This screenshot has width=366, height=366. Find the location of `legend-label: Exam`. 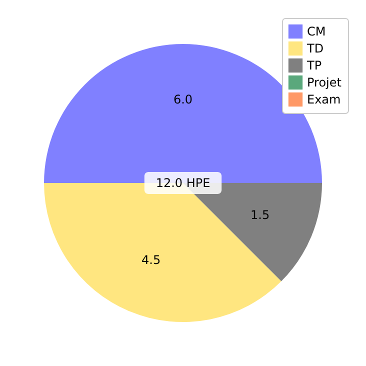

legend-label: Exam is located at coordinates (324, 99).